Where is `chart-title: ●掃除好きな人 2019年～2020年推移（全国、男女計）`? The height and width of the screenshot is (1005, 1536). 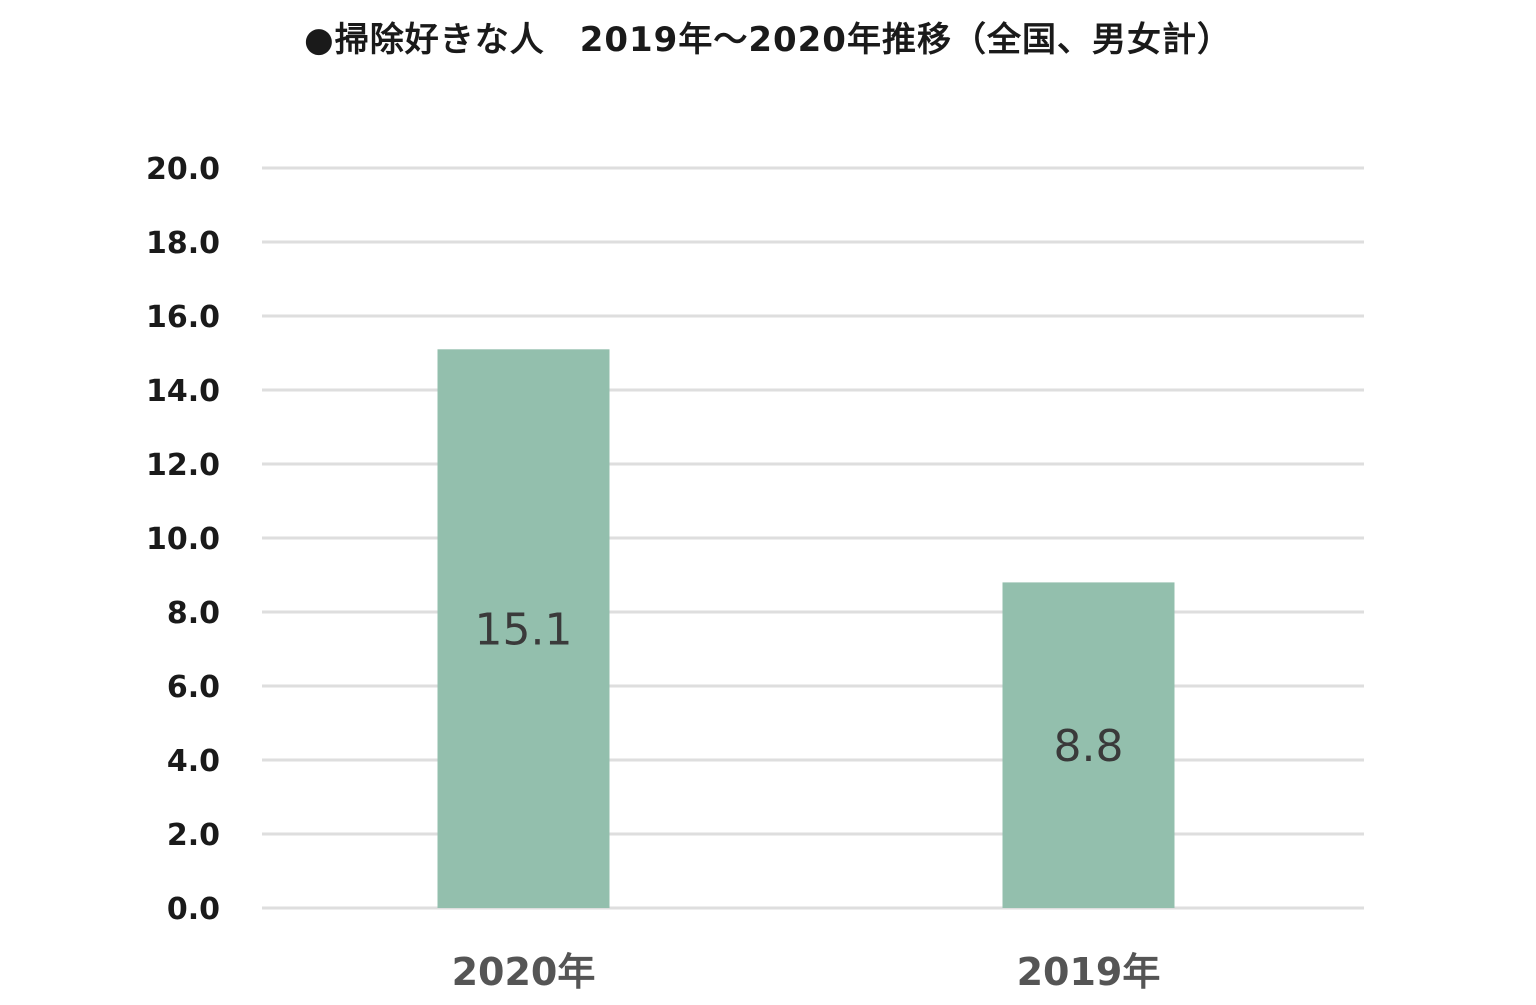 chart-title: ●掃除好きな人 2019年～2020年推移（全国、男女計） is located at coordinates (768, 40).